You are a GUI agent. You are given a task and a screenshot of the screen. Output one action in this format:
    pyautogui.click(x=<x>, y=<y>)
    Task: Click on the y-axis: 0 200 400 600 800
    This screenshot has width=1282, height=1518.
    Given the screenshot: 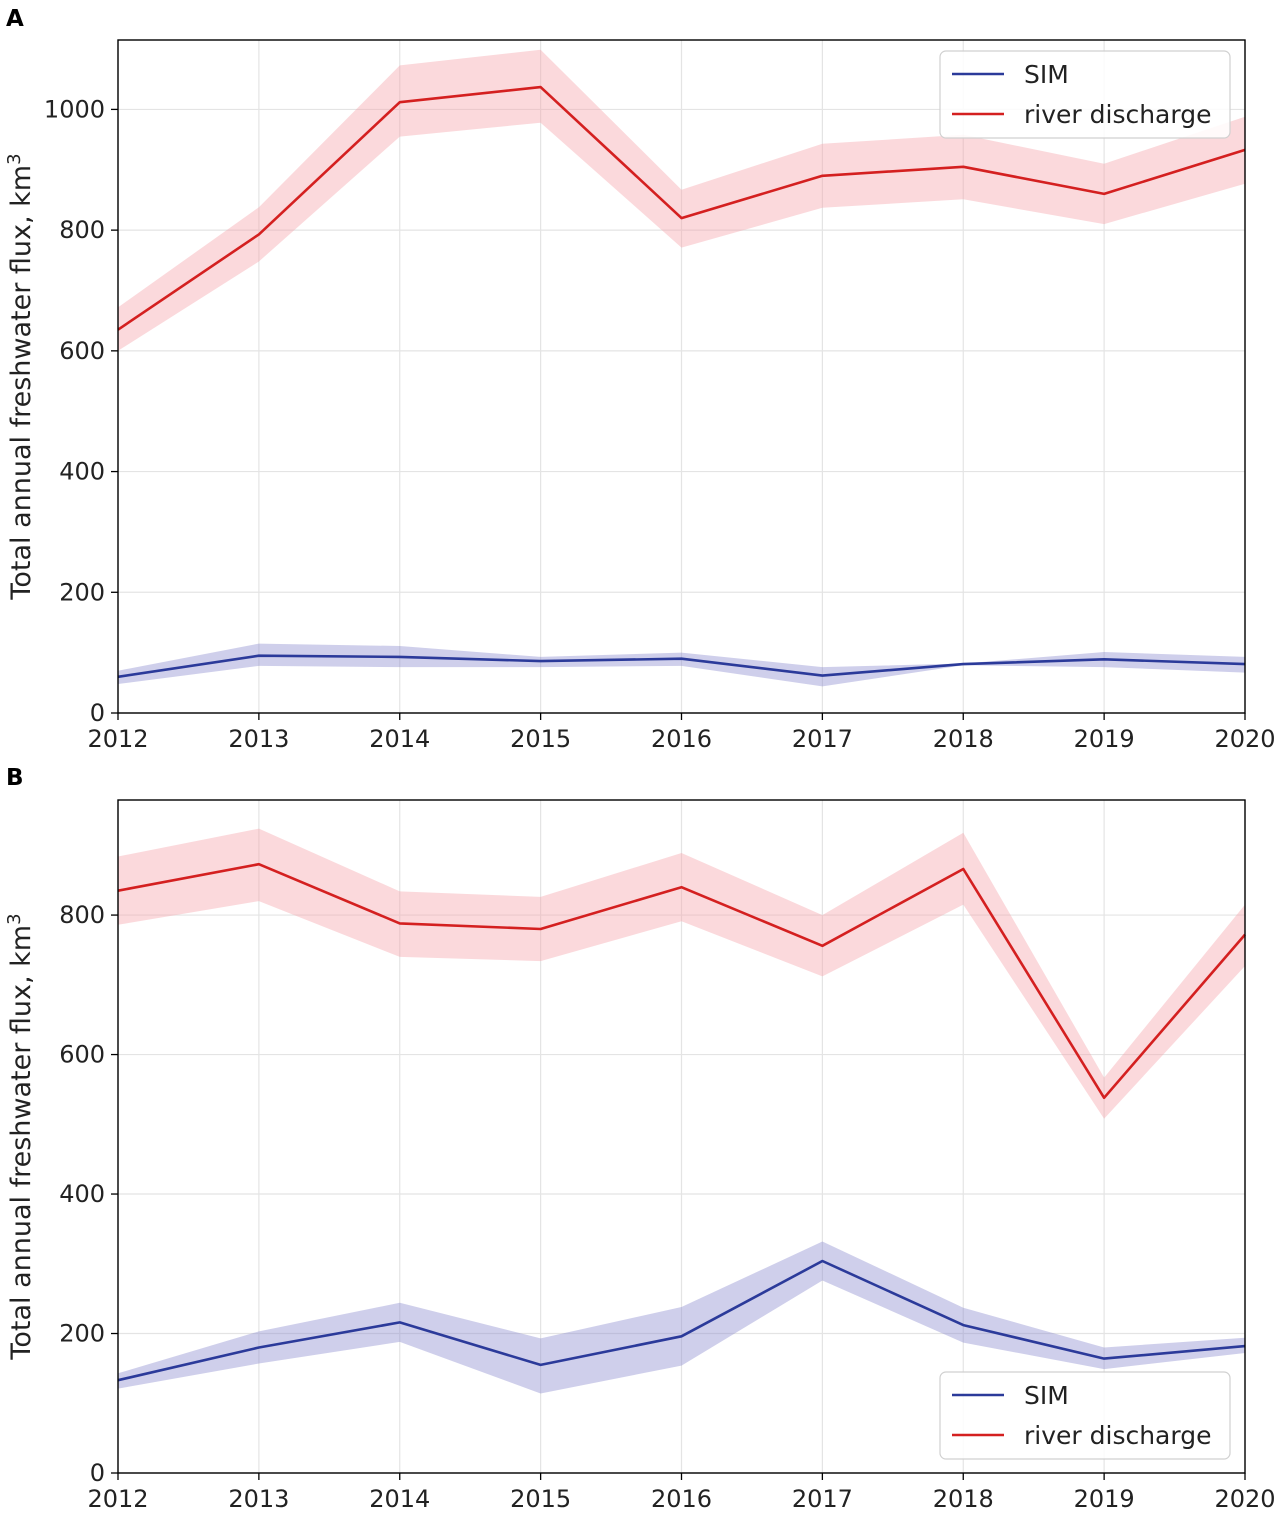 What is the action you would take?
    pyautogui.click(x=88, y=1194)
    